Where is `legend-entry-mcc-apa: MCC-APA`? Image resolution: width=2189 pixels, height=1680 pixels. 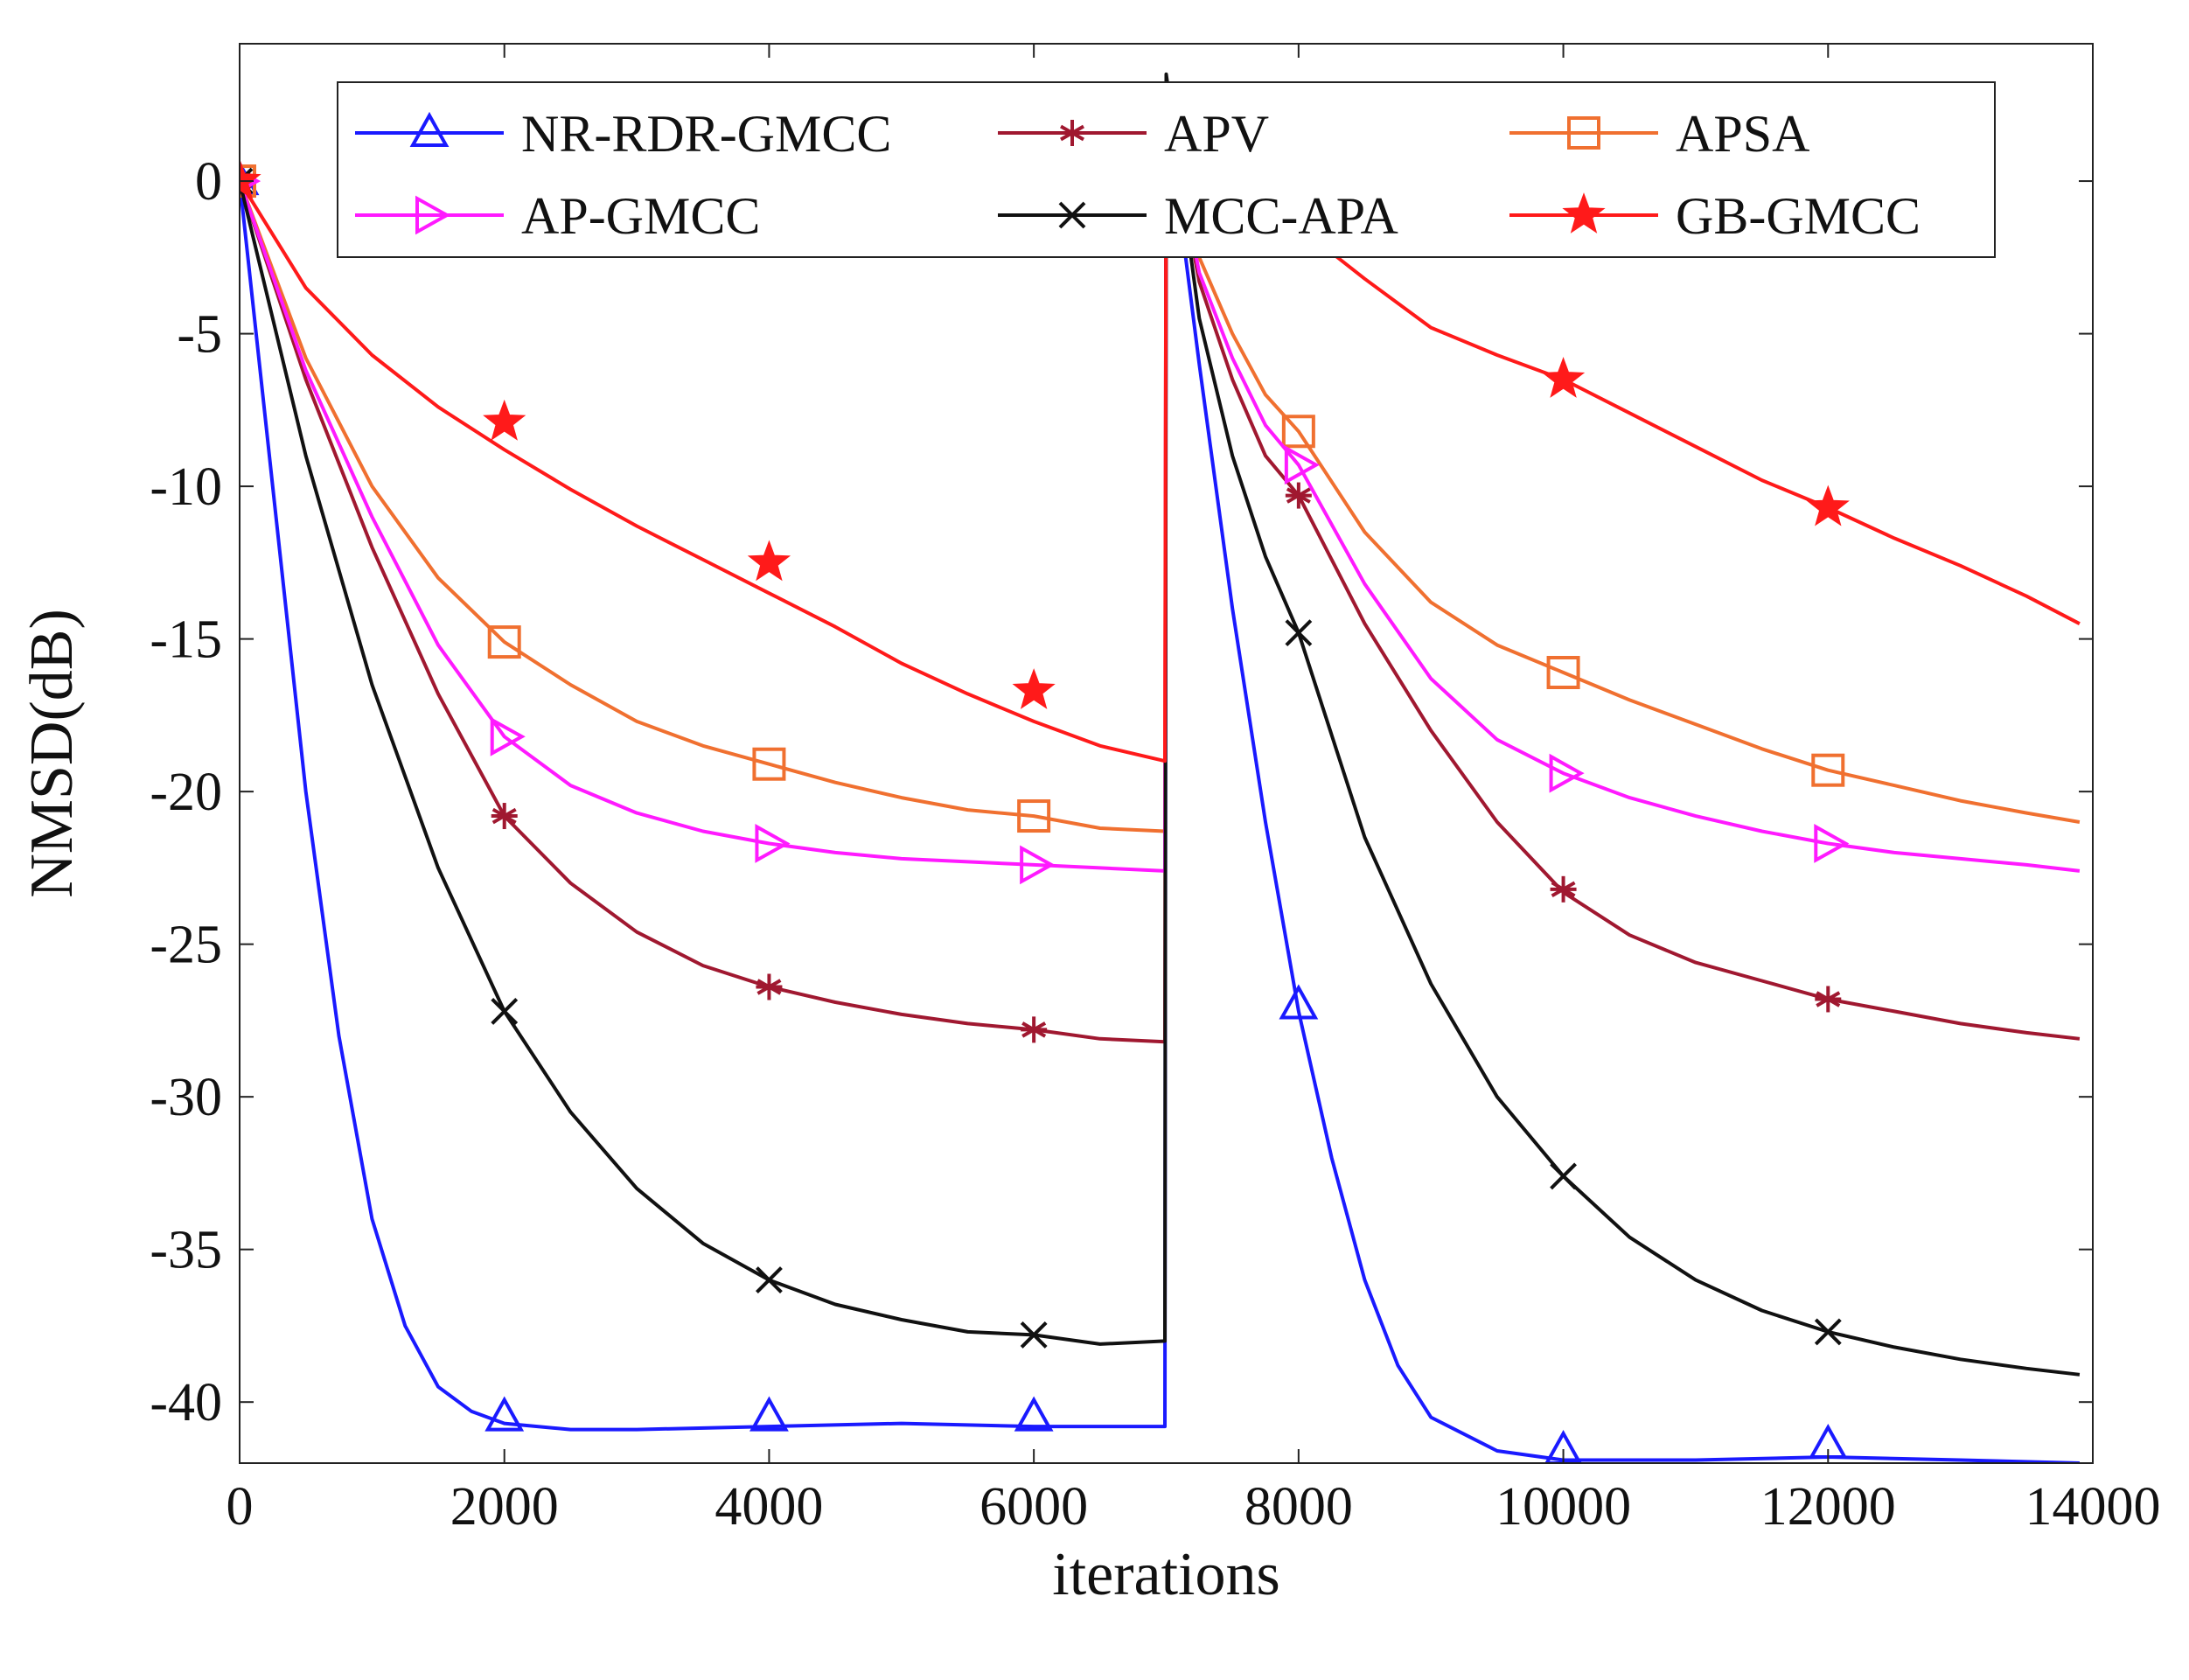
legend-entry-mcc-apa: MCC-APA is located at coordinates (1198, 216).